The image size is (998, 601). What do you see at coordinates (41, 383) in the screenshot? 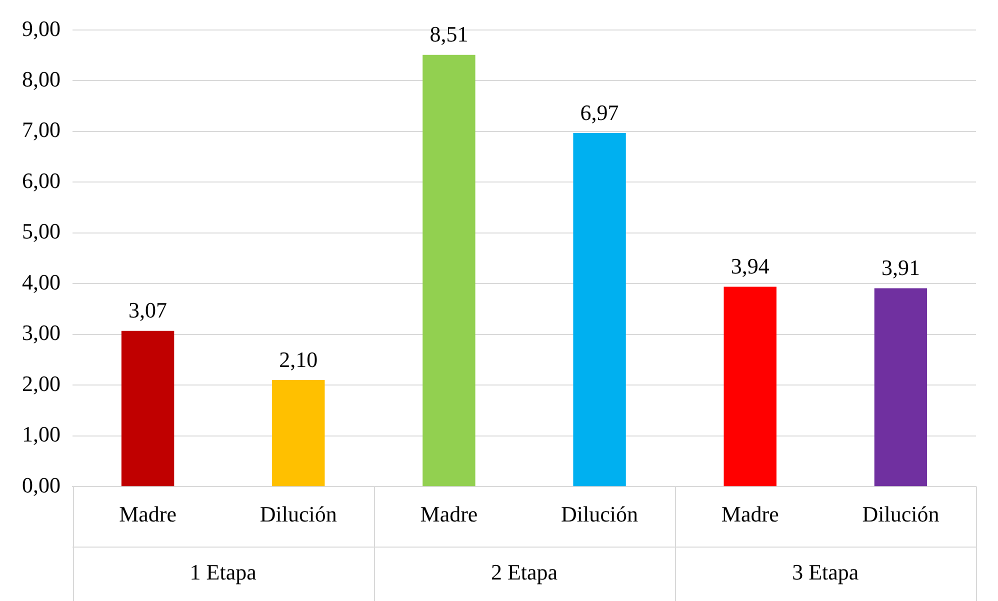
I see `y-tick-label: 2,00` at bounding box center [41, 383].